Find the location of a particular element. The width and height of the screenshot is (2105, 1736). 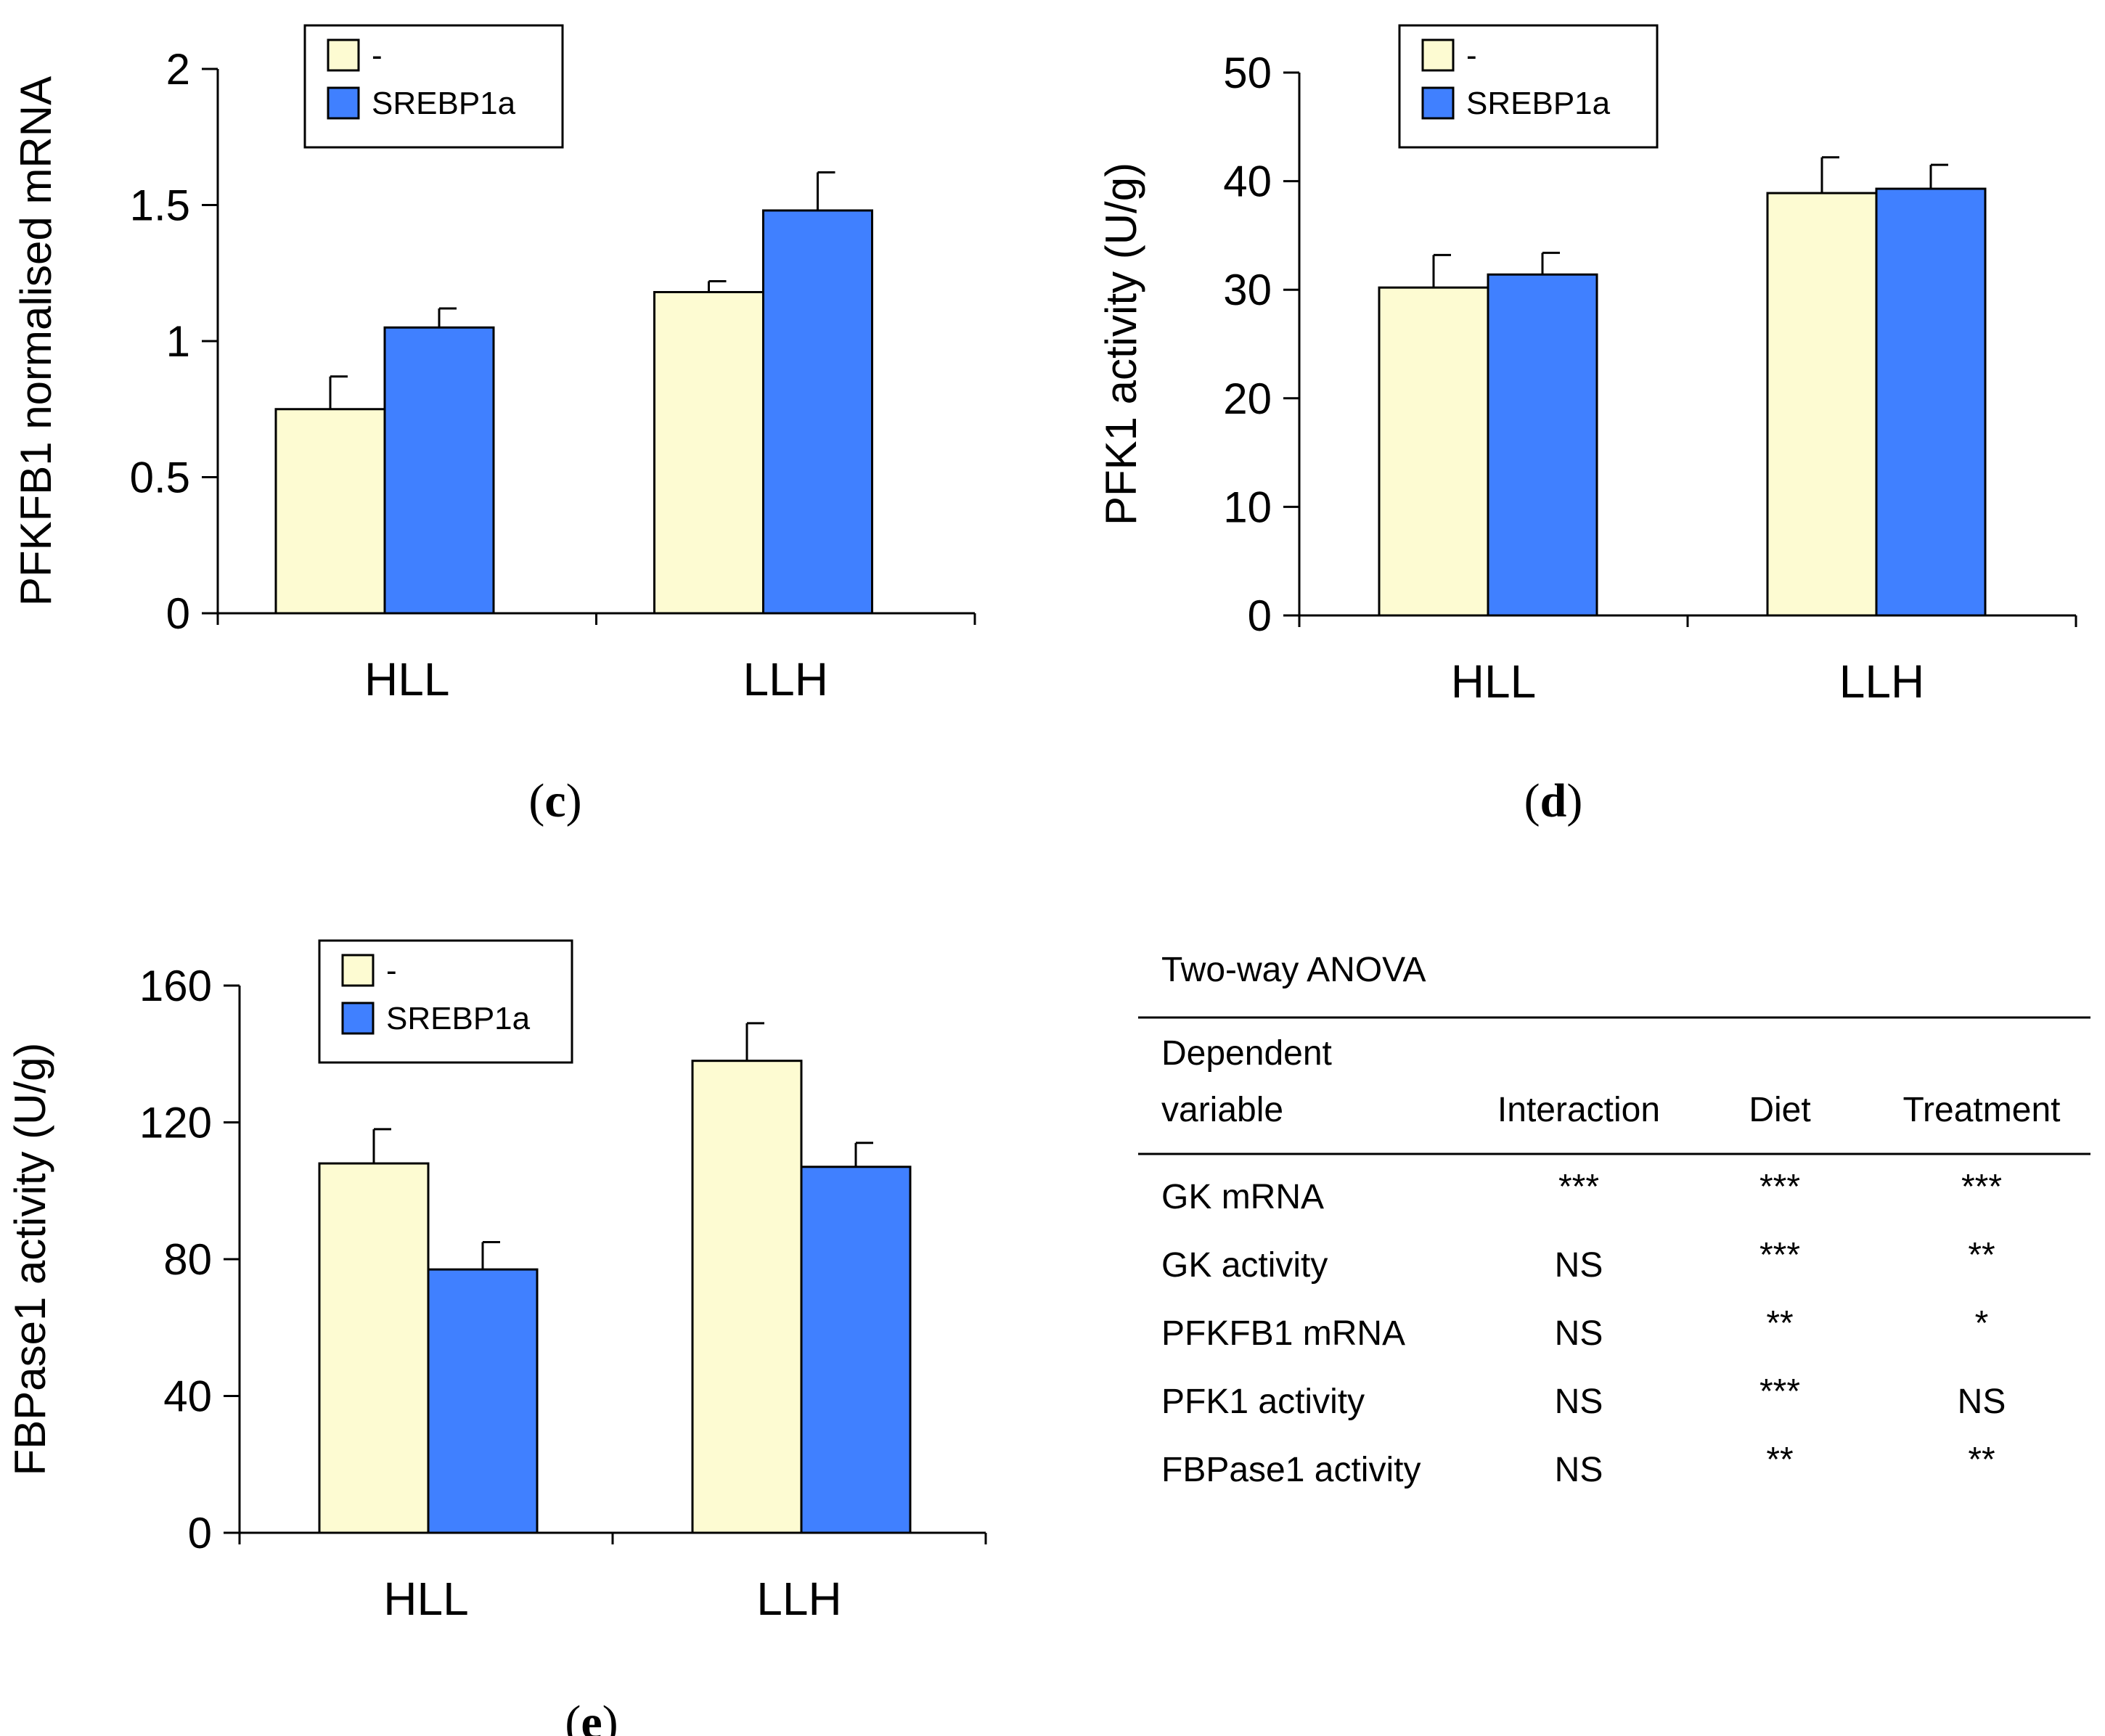

table-row-label: PFKFB1 mRNA is located at coordinates (1283, 1333).